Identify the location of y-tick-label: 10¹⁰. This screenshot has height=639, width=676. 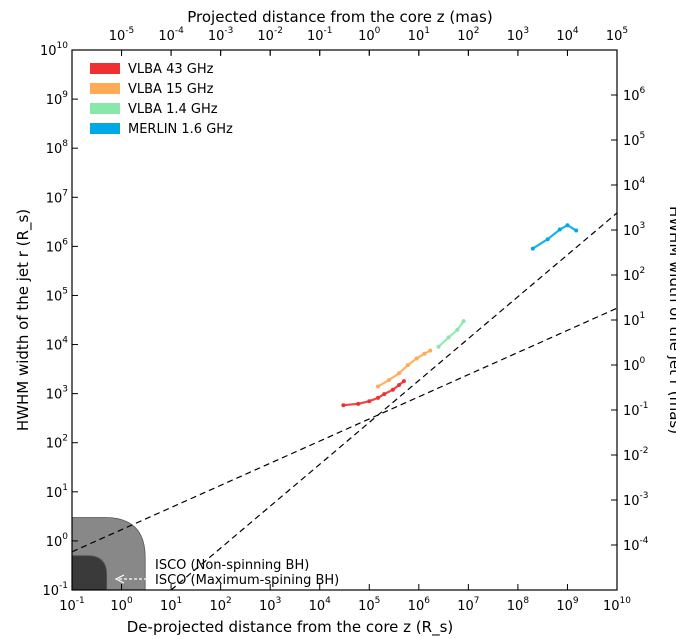
(54, 50).